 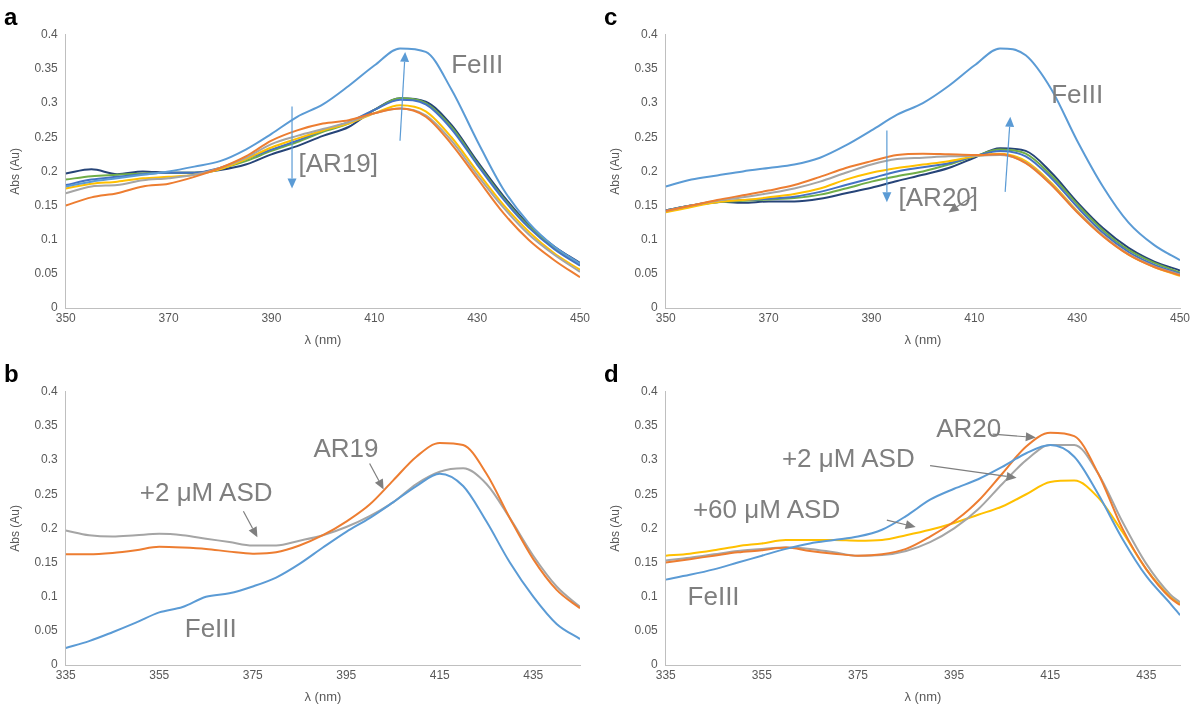 What do you see at coordinates (11, 374) in the screenshot?
I see `chart-title: b` at bounding box center [11, 374].